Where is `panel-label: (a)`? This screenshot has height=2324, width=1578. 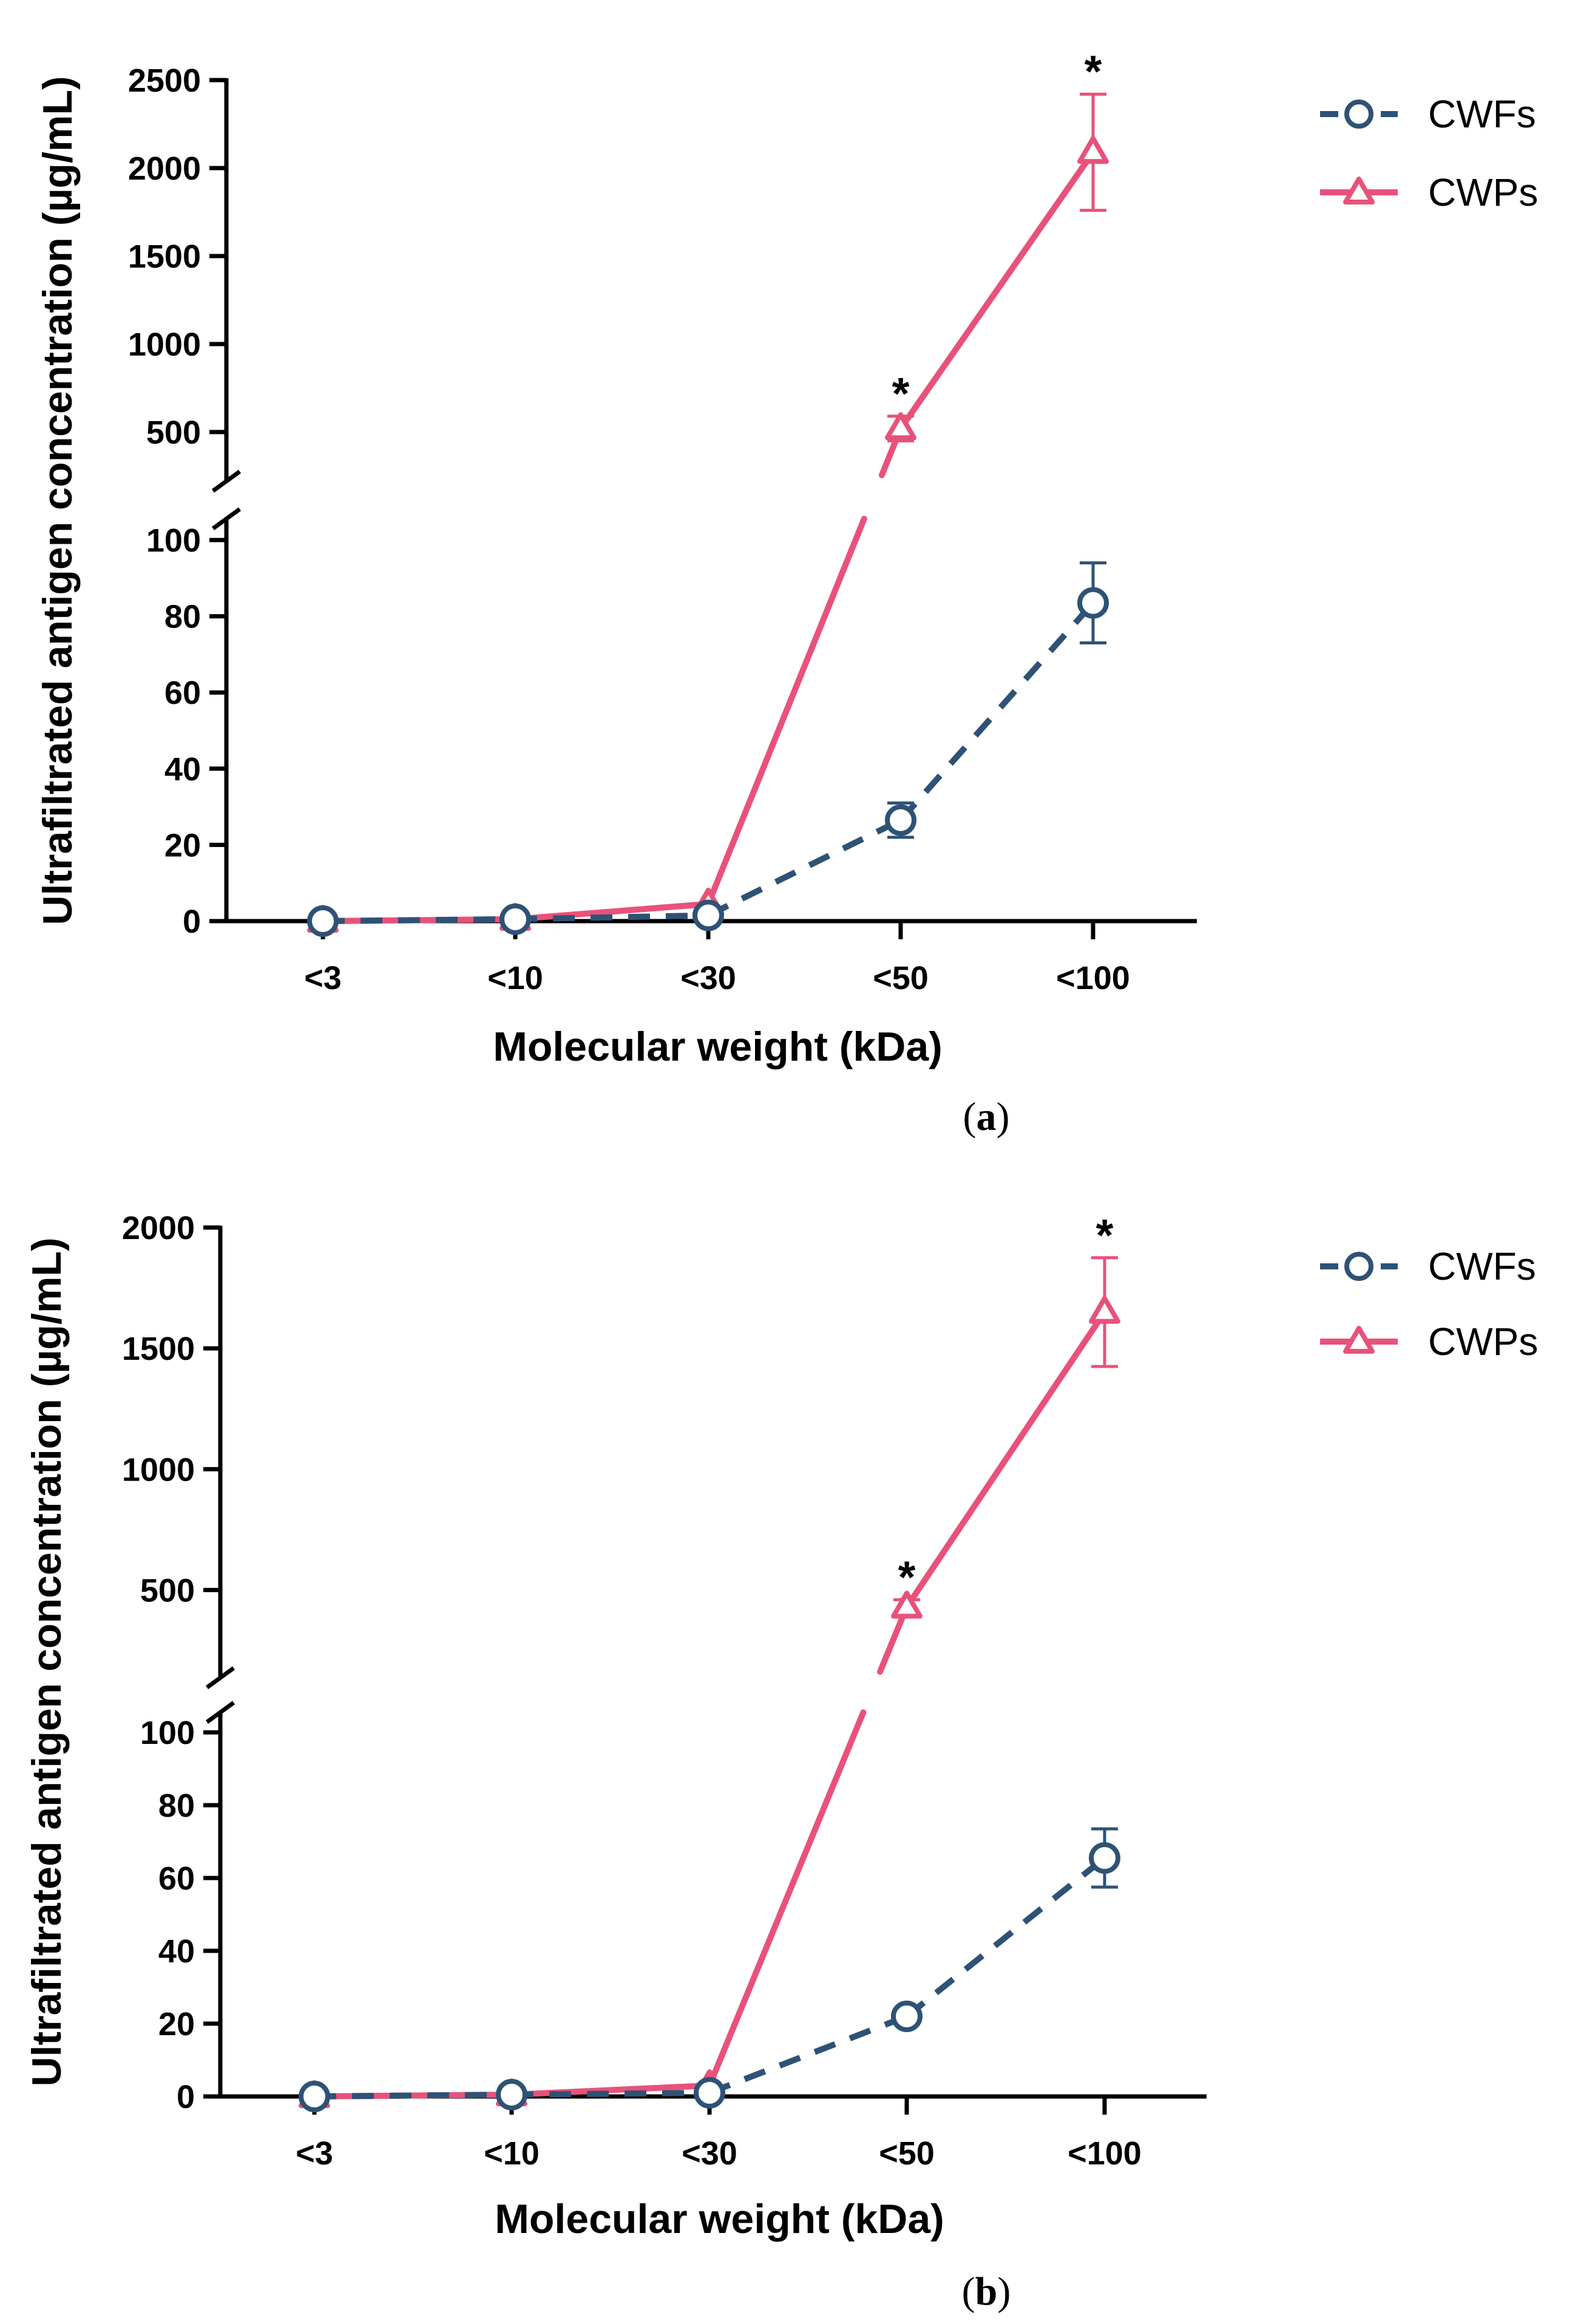 panel-label: (a) is located at coordinates (986, 1117).